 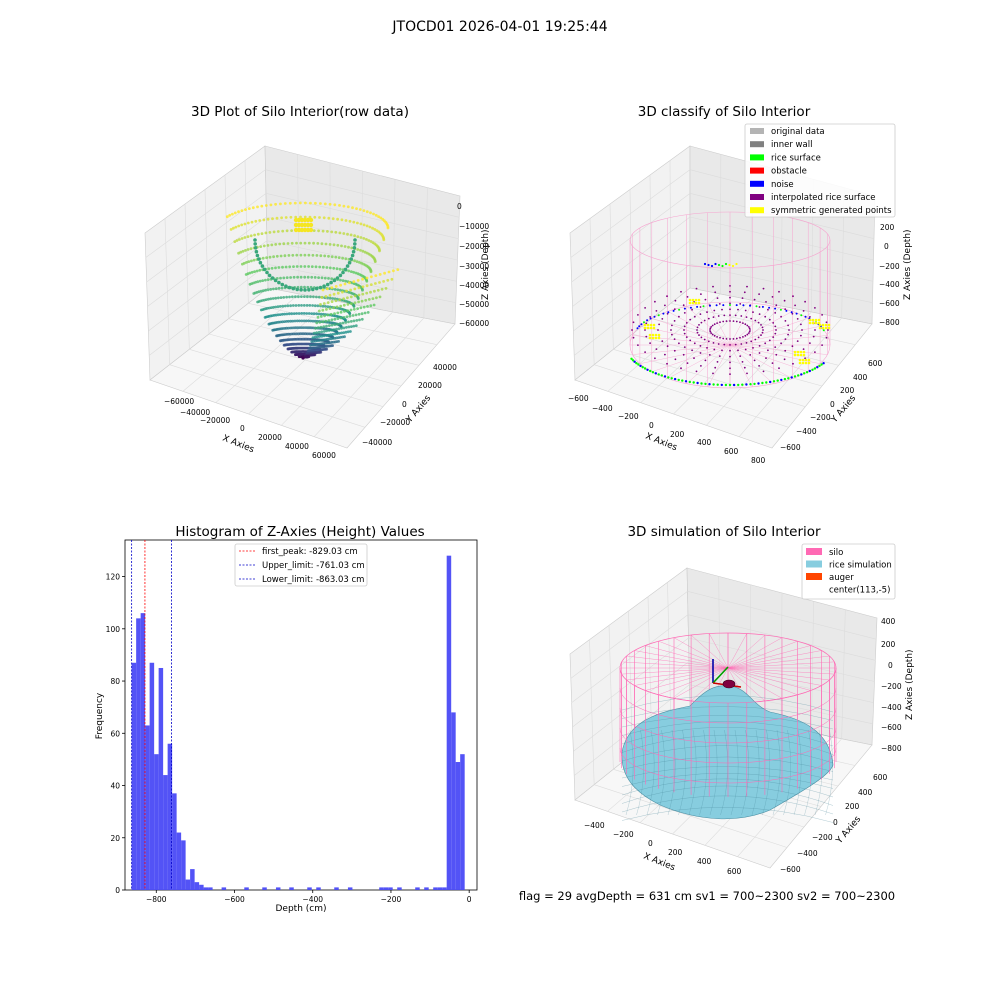 I want to click on histogram-bars, so click(x=298, y=722).